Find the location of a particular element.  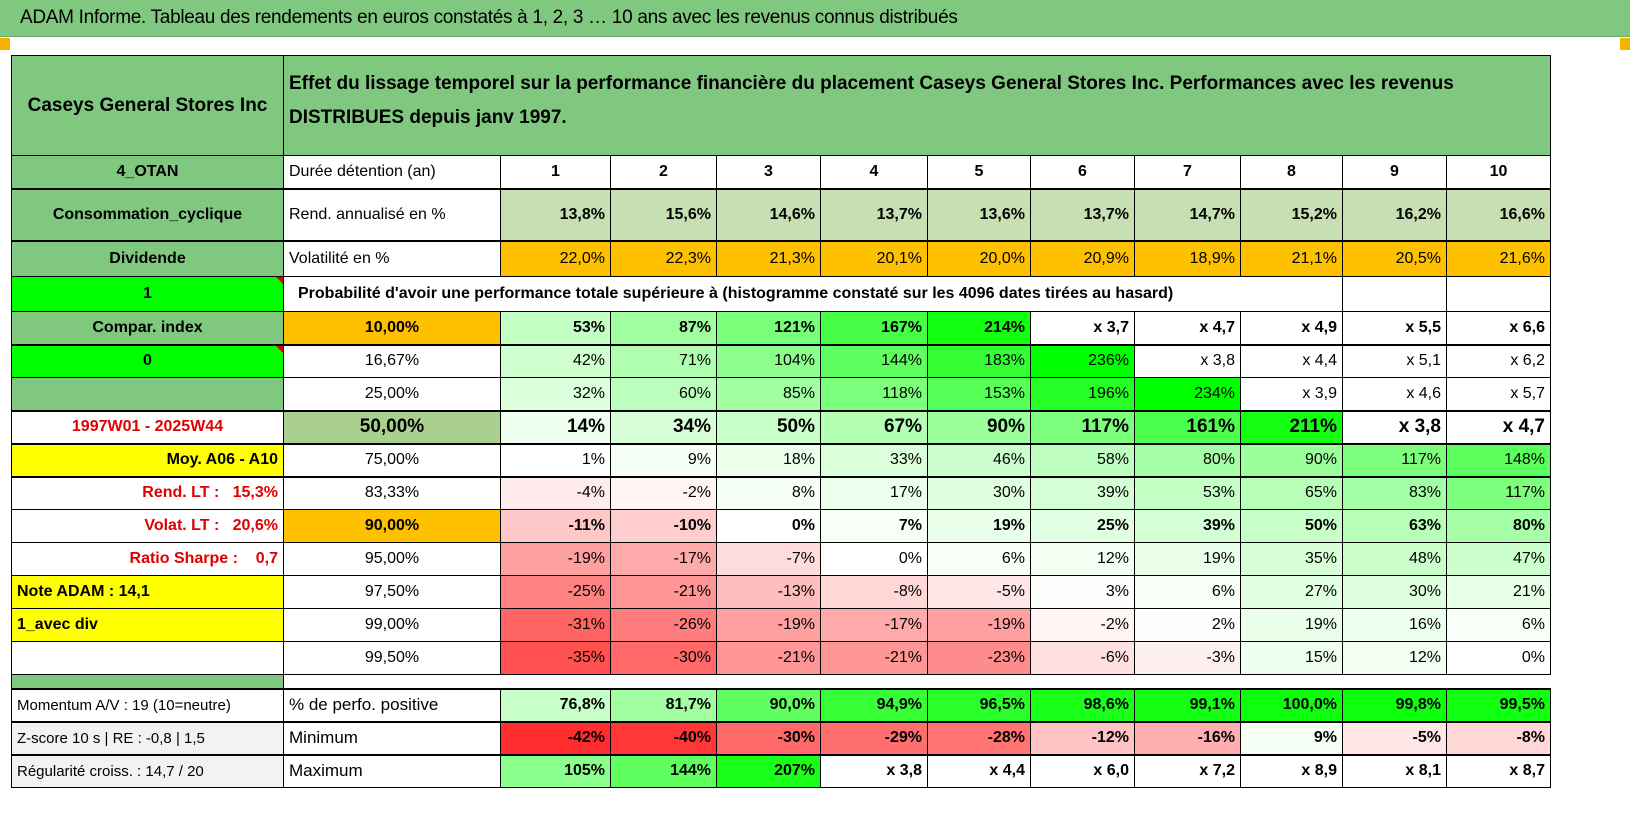

summary-value-cell: -29% is located at coordinates (874, 737).